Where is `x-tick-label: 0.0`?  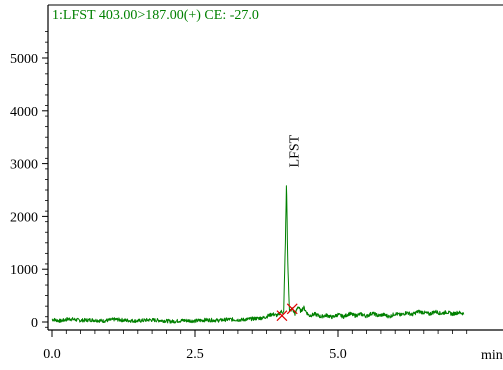
x-tick-label: 0.0 is located at coordinates (52, 354).